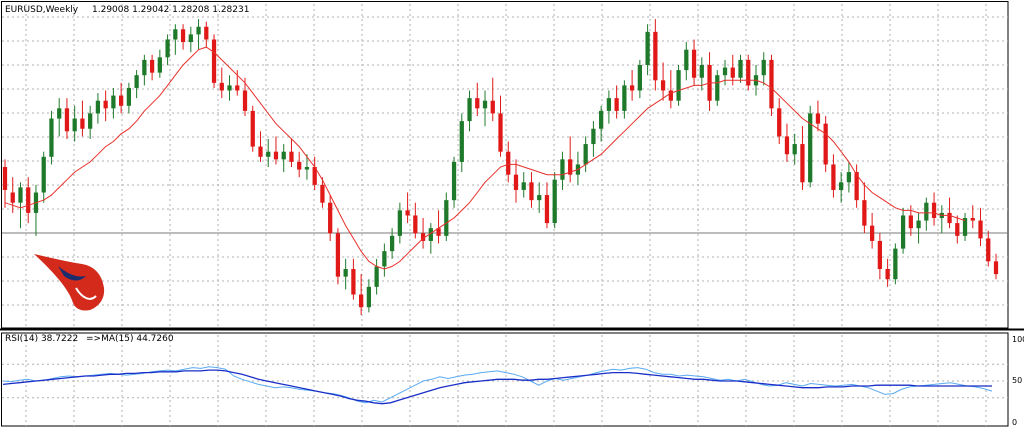 The width and height of the screenshot is (1024, 428). I want to click on rsi-line, so click(497, 385).